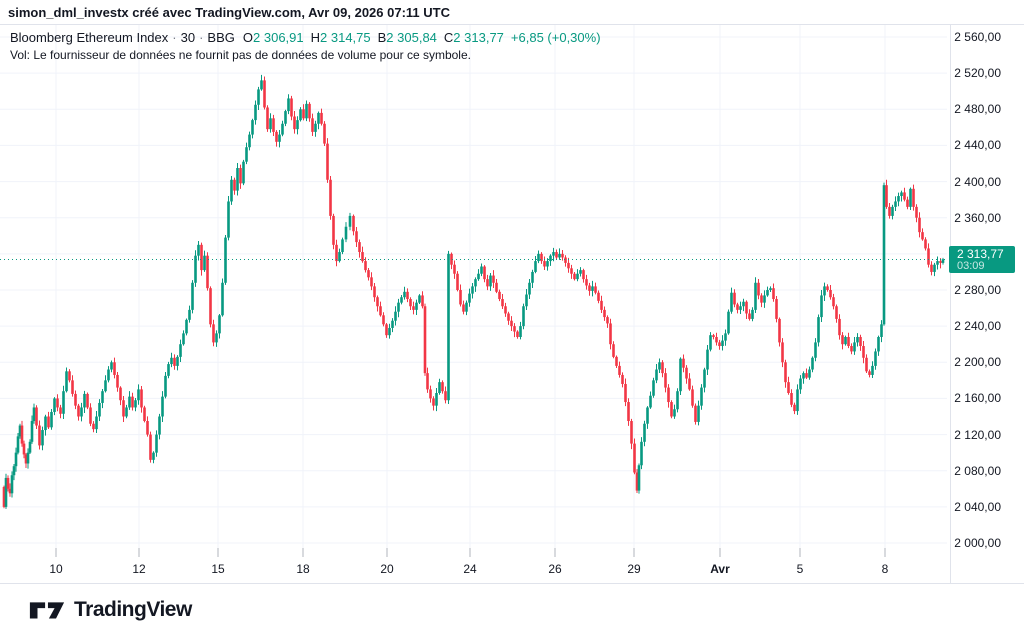  What do you see at coordinates (382, 37) in the screenshot?
I see `ohlc-low-label: B` at bounding box center [382, 37].